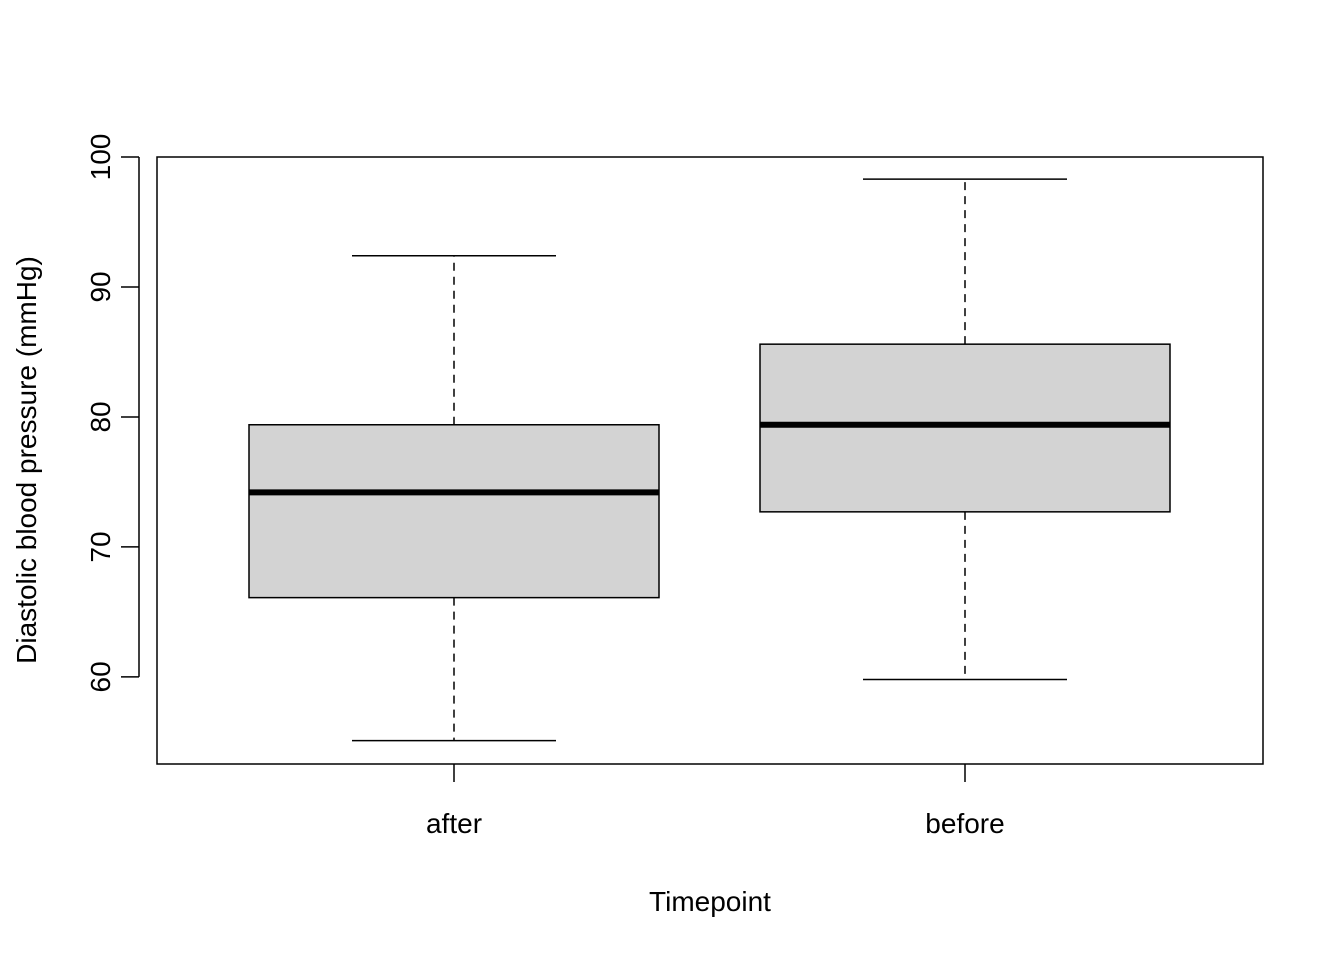 This screenshot has width=1344, height=960. What do you see at coordinates (100, 416) in the screenshot?
I see `y-tick-label: 80` at bounding box center [100, 416].